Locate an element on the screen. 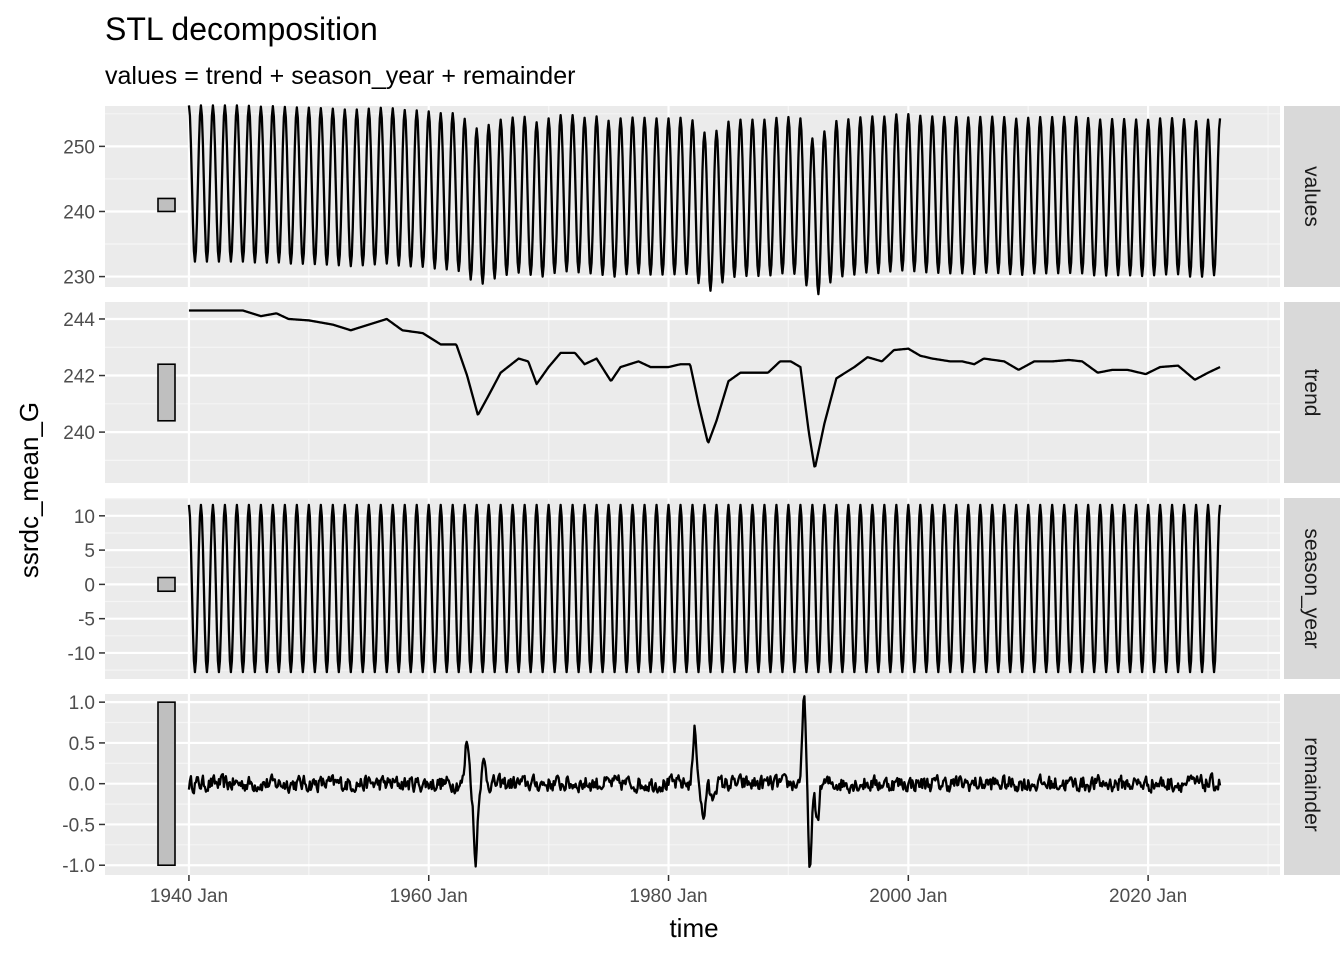 This screenshot has height=960, width=1344. y-tick-label: 1.0 is located at coordinates (82, 703).